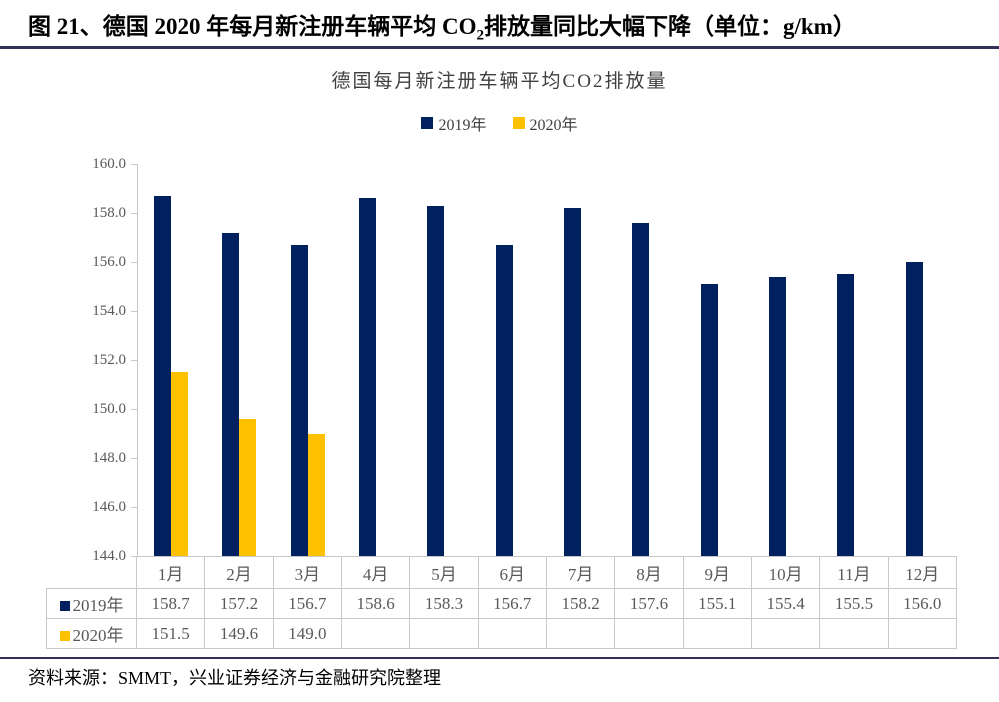 Image resolution: width=999 pixels, height=702 pixels. Describe the element at coordinates (512, 572) in the screenshot. I see `month-header-cell: 6月` at that location.